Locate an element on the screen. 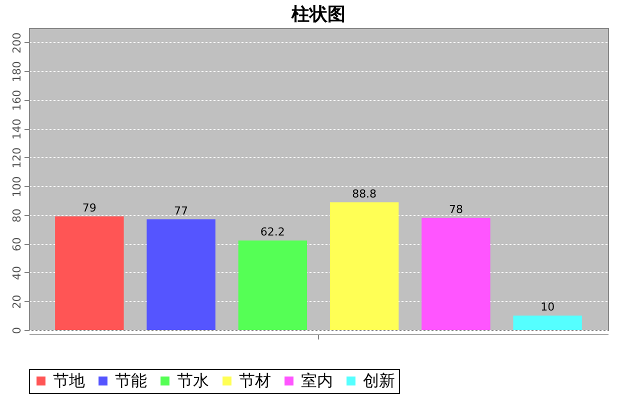  y-tick-label: 120 is located at coordinates (17, 157).